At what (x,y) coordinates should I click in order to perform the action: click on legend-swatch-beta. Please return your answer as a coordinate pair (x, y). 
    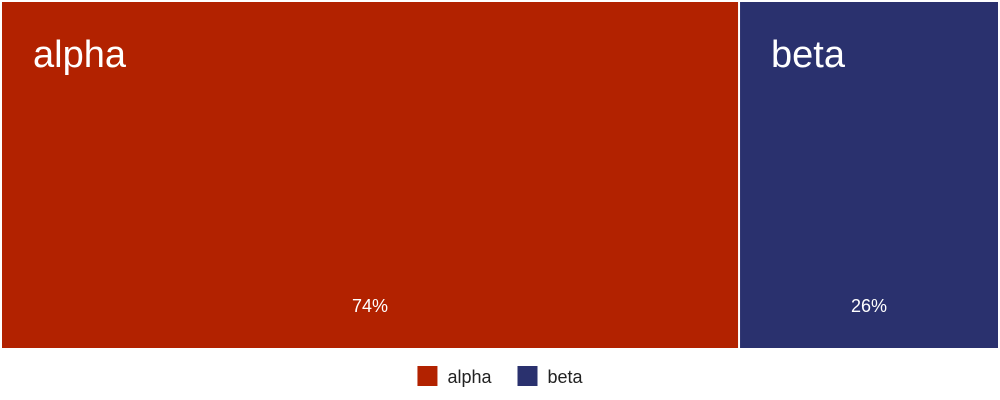
    Looking at the image, I should click on (527, 376).